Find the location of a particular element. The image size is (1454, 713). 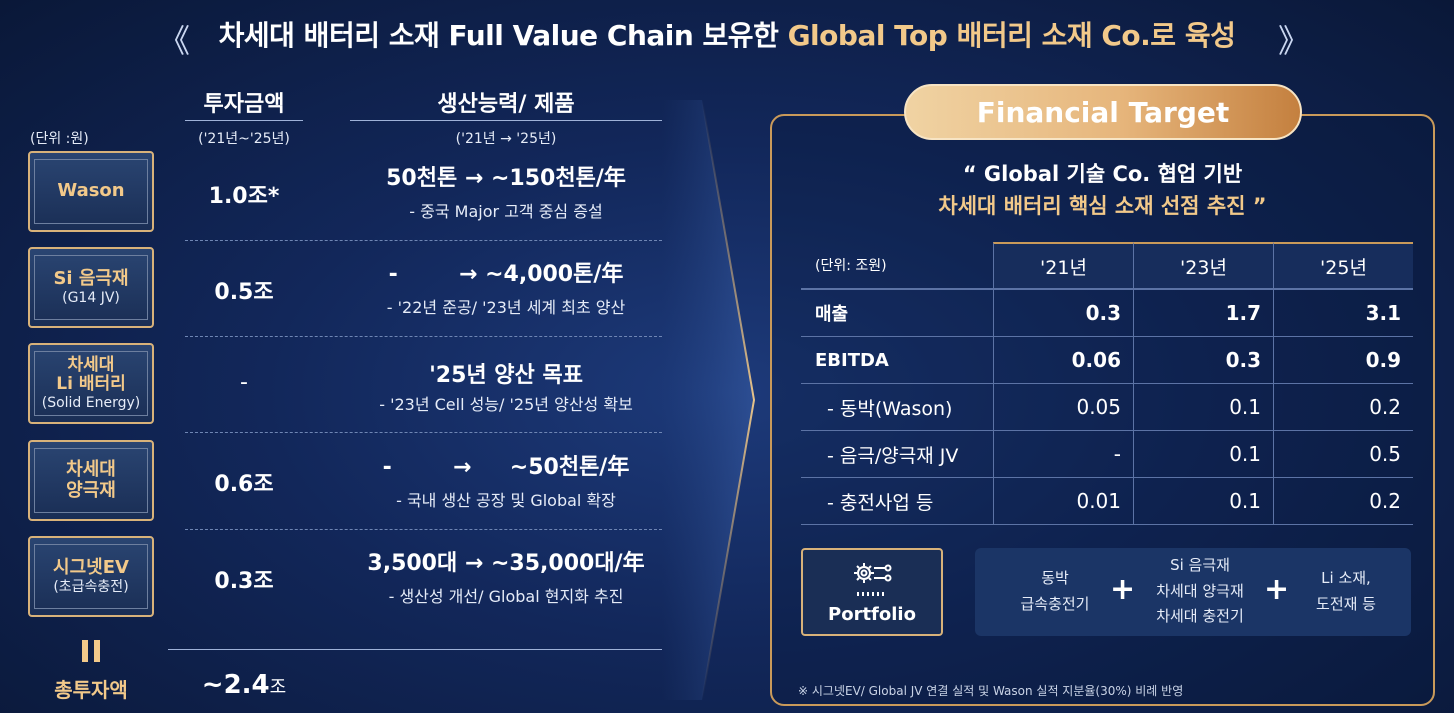

business-box-li-battery: 차세대 Li 배터리 (Solid Energy) is located at coordinates (91, 383).